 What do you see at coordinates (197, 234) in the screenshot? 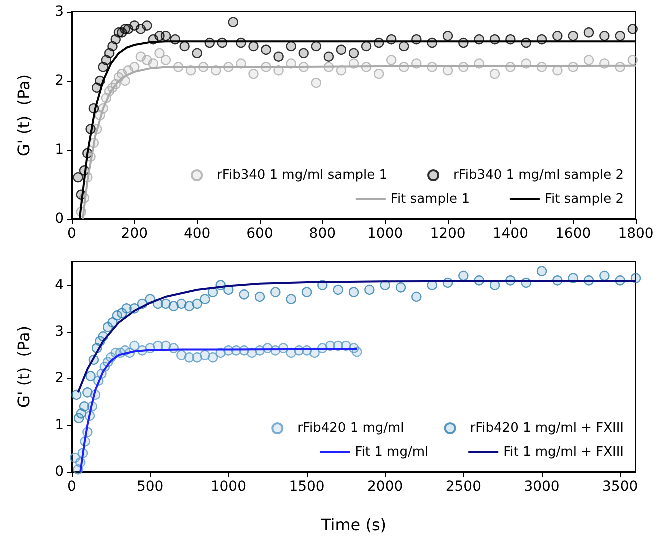
I see `x-tick-label: 400` at bounding box center [197, 234].